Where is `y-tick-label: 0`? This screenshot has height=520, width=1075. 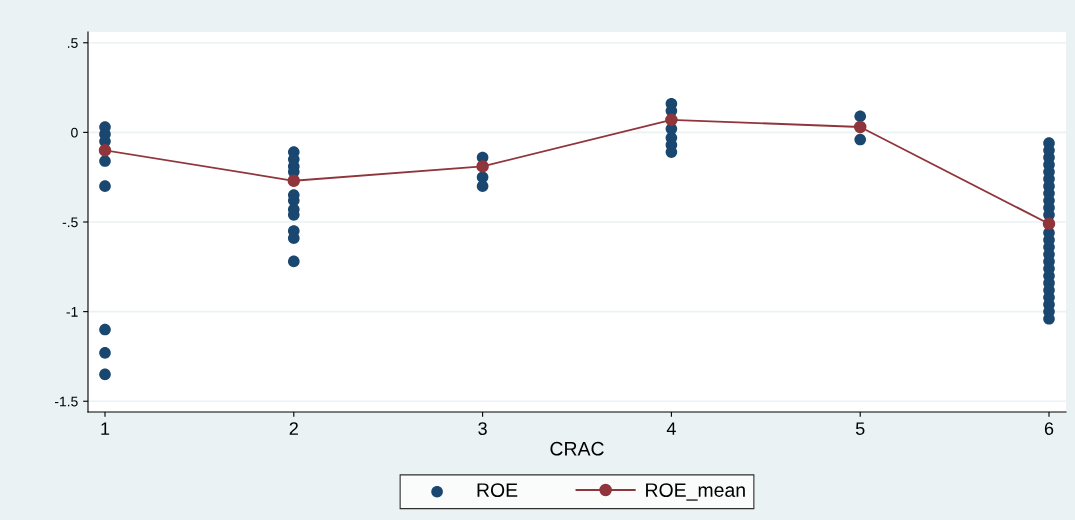
y-tick-label: 0 is located at coordinates (74, 132).